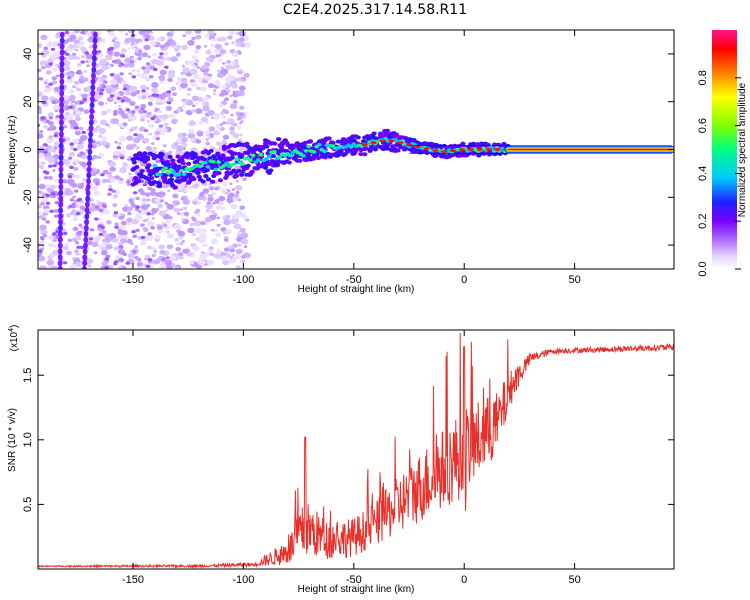 The image size is (750, 600). I want to click on x-tick-label: 50, so click(575, 580).